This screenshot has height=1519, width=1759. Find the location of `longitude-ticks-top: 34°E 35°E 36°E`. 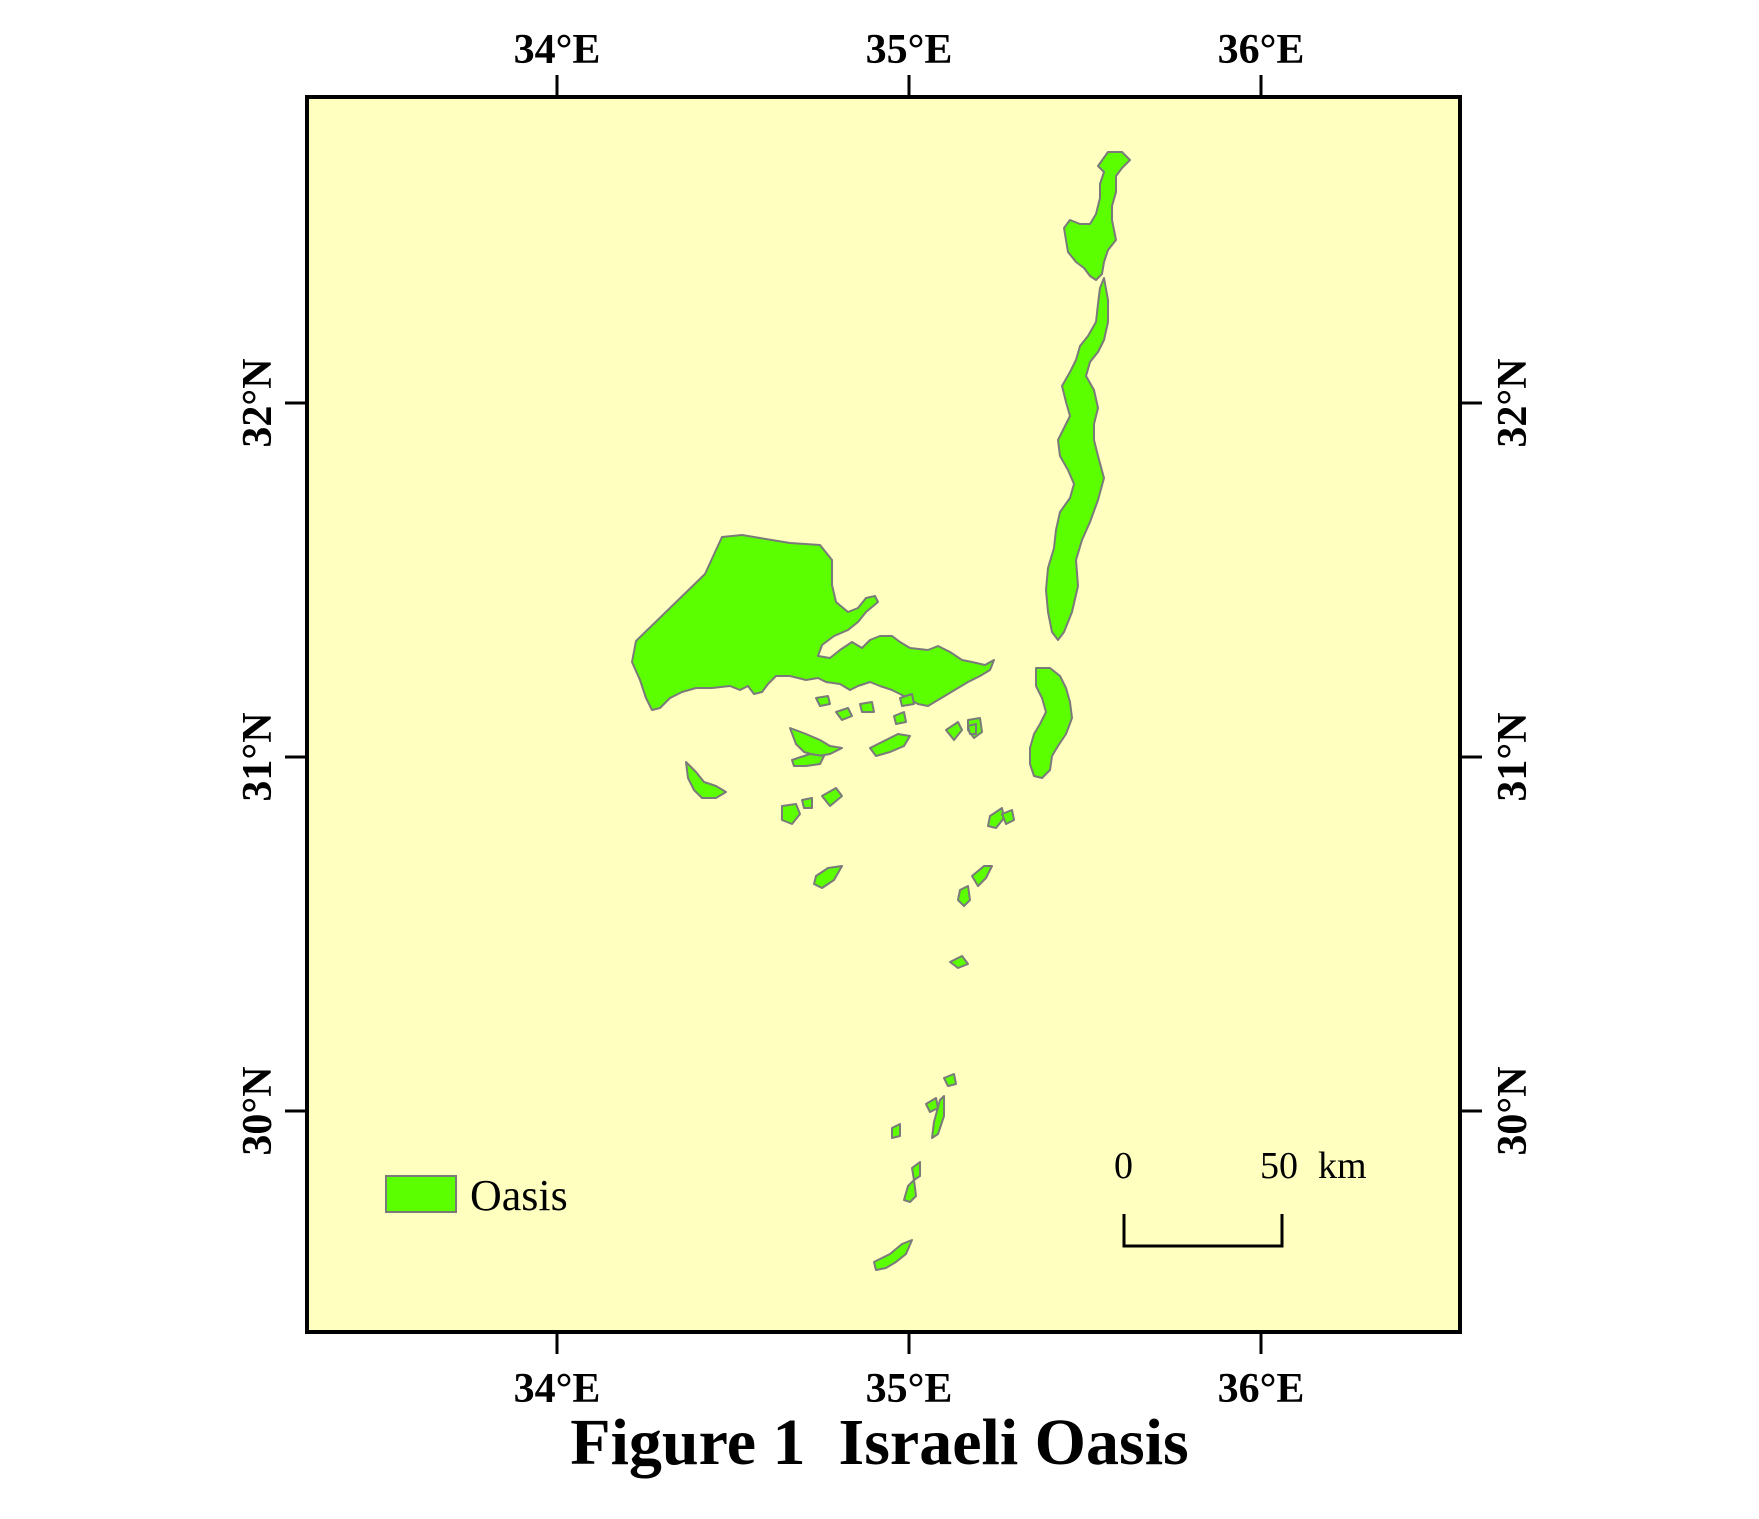

longitude-ticks-top: 34°E 35°E 36°E is located at coordinates (909, 62).